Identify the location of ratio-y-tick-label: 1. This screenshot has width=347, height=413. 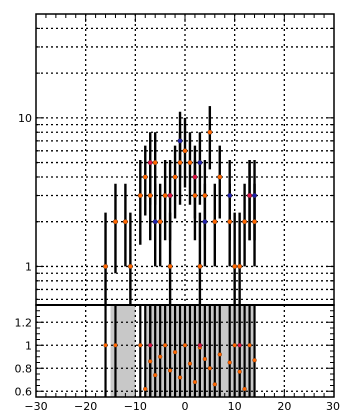
(28, 345).